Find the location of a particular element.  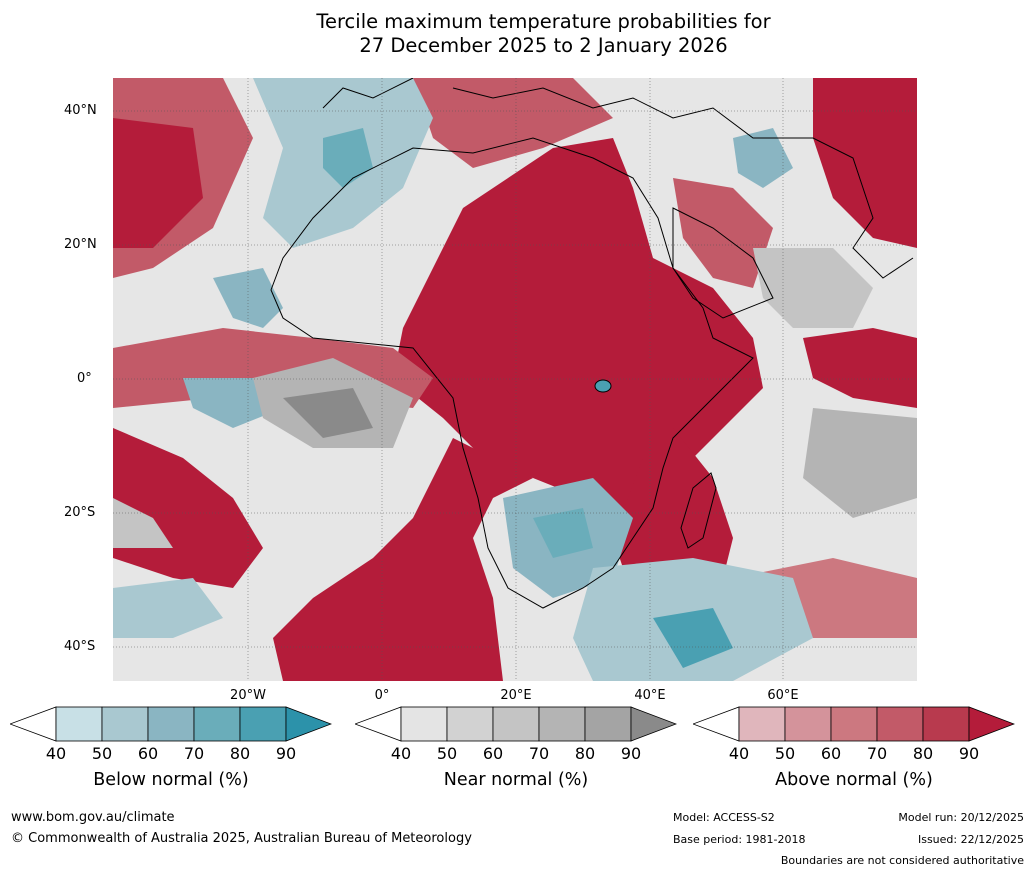

legend-below-tick: 70 is located at coordinates (194, 753).